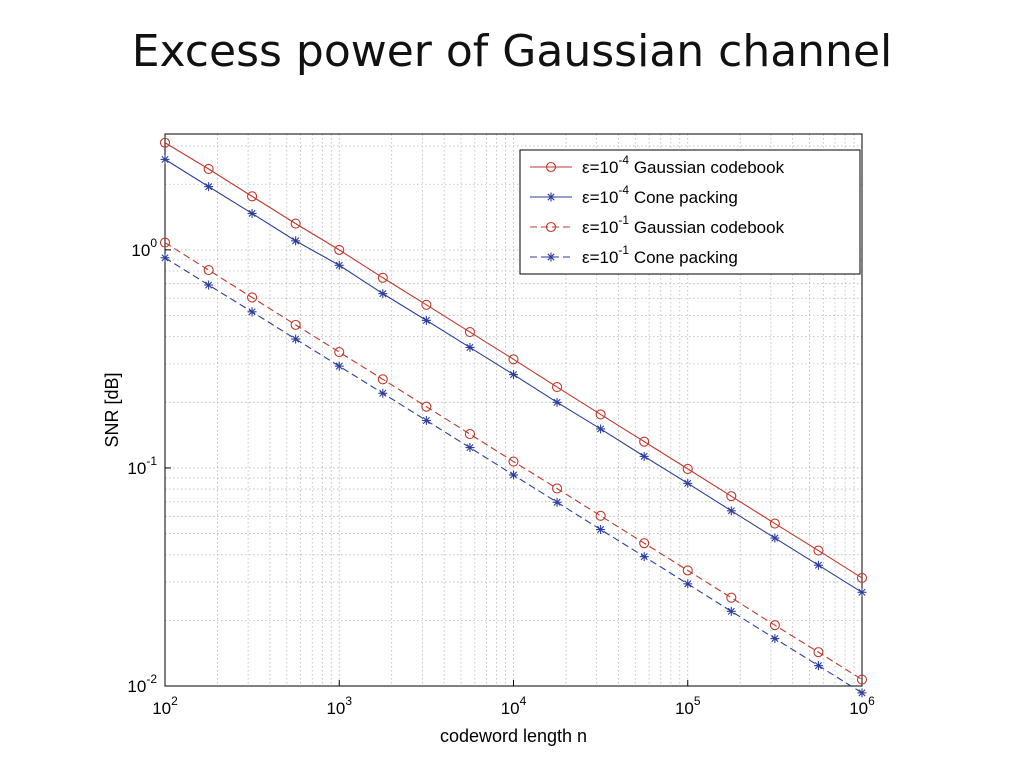 Image resolution: width=1024 pixels, height=768 pixels. I want to click on legend-label: ε=10-1 Gaussian codebook, so click(683, 225).